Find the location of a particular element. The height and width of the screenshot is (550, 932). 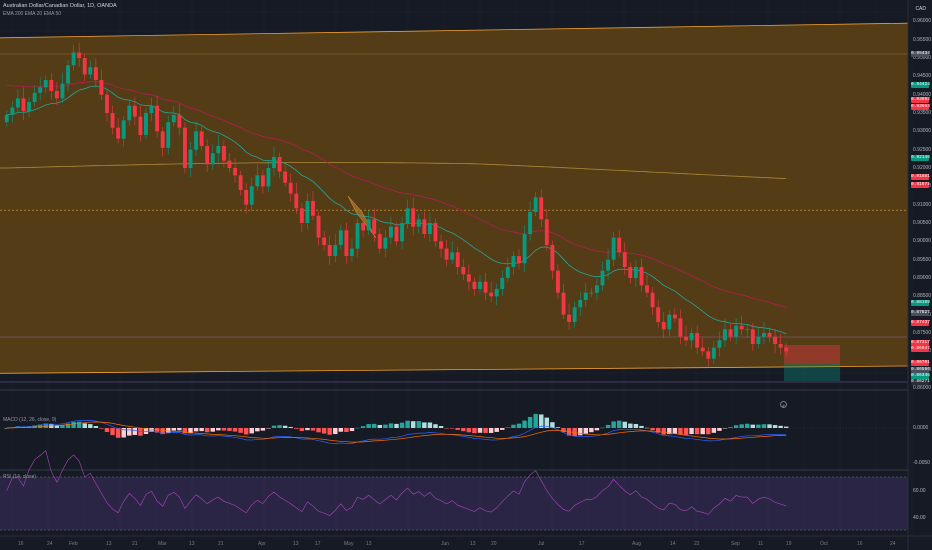

time-tick: 11 is located at coordinates (761, 544).